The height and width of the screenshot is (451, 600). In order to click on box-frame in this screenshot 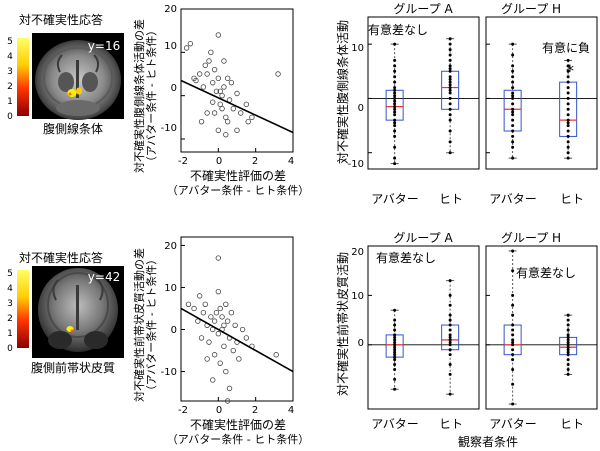, I will do `click(423, 327)`.